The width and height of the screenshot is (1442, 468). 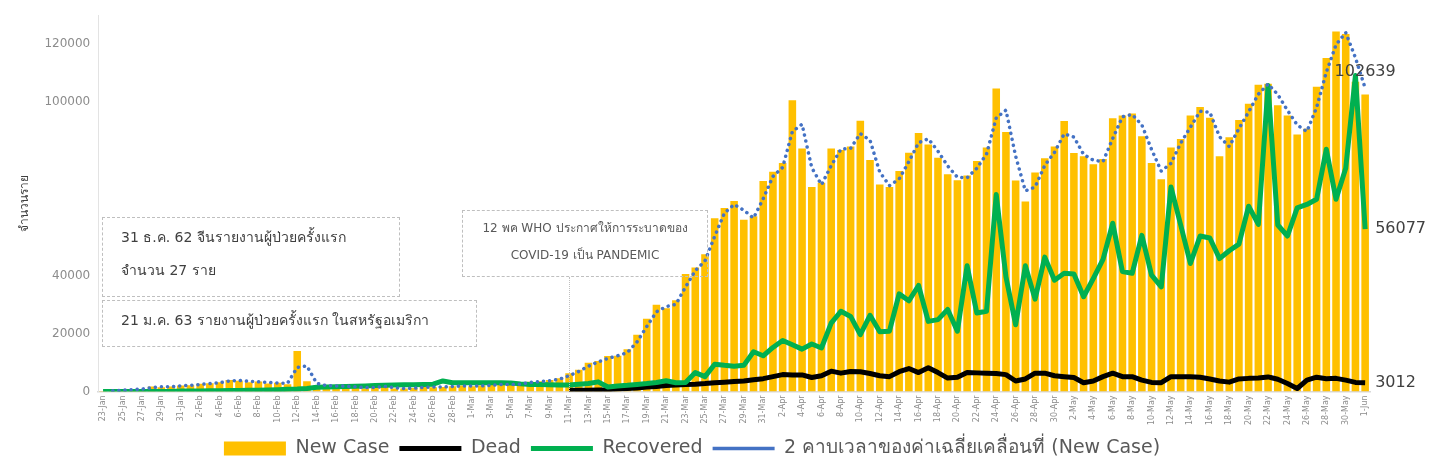 What do you see at coordinates (976, 408) in the screenshot?
I see `x-tick-label: 22-Apr` at bounding box center [976, 408].